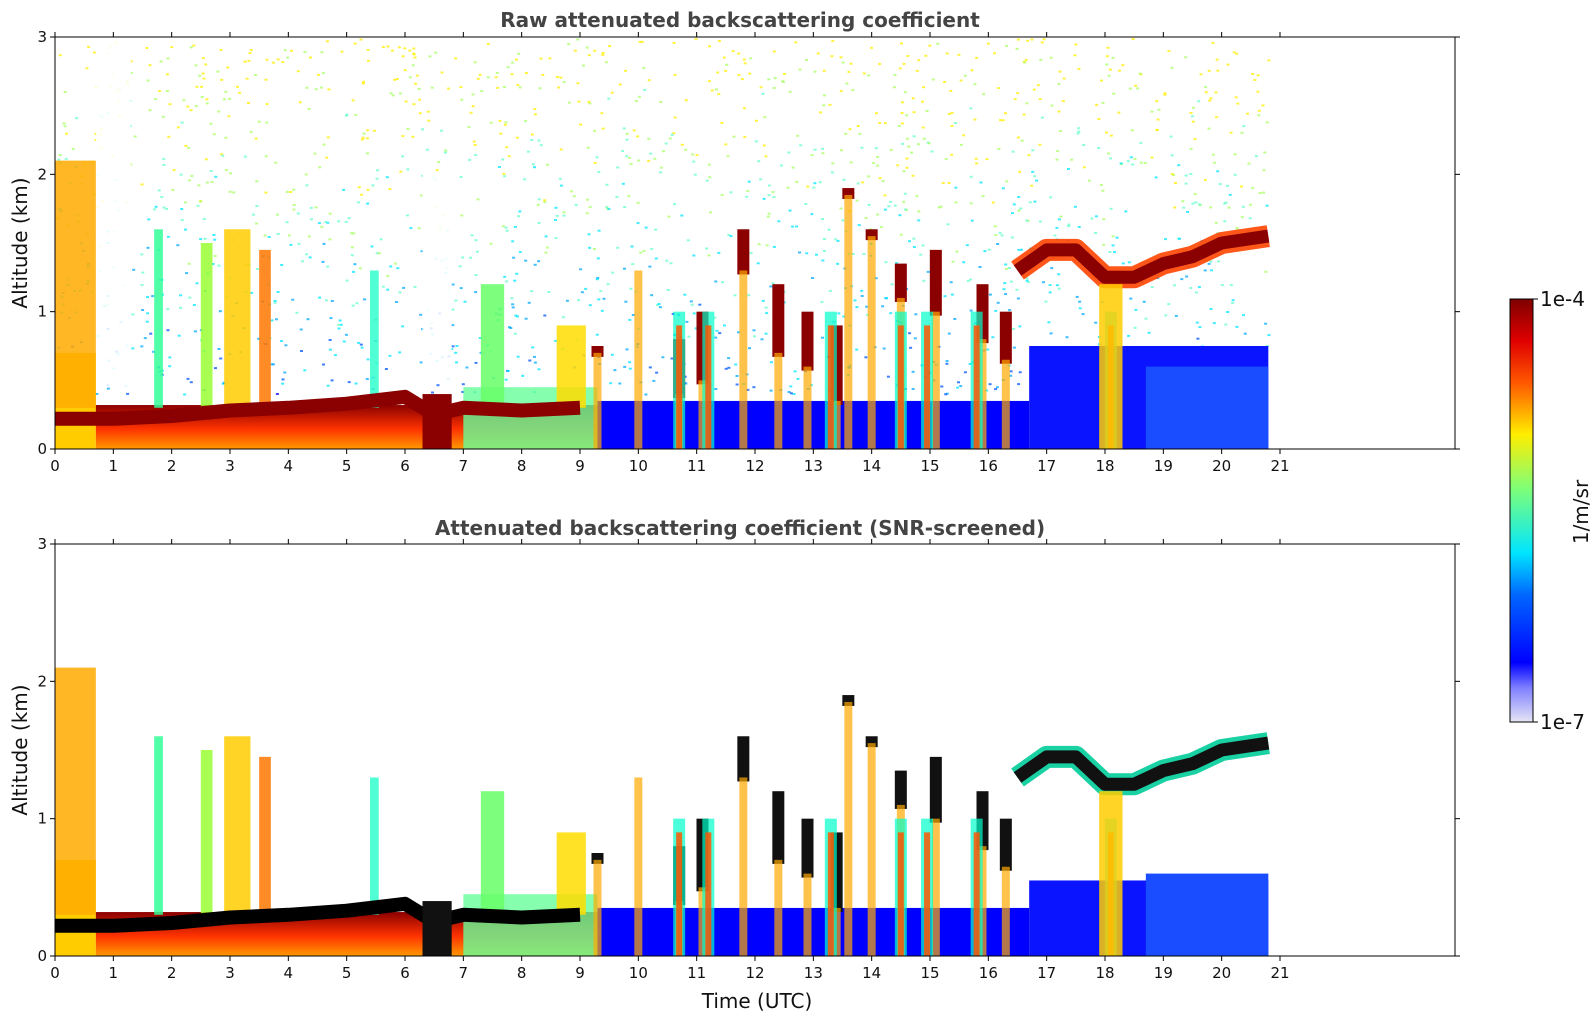  I want to click on x-tick-label: 17, so click(1046, 466).